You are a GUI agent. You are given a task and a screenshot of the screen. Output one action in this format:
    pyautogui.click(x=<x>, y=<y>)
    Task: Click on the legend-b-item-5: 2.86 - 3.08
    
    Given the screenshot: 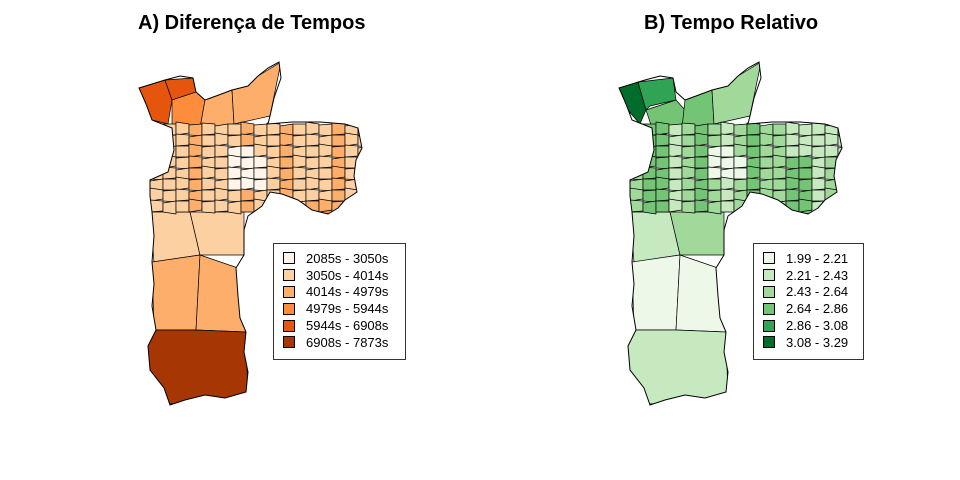 What is the action you would take?
    pyautogui.click(x=808, y=325)
    